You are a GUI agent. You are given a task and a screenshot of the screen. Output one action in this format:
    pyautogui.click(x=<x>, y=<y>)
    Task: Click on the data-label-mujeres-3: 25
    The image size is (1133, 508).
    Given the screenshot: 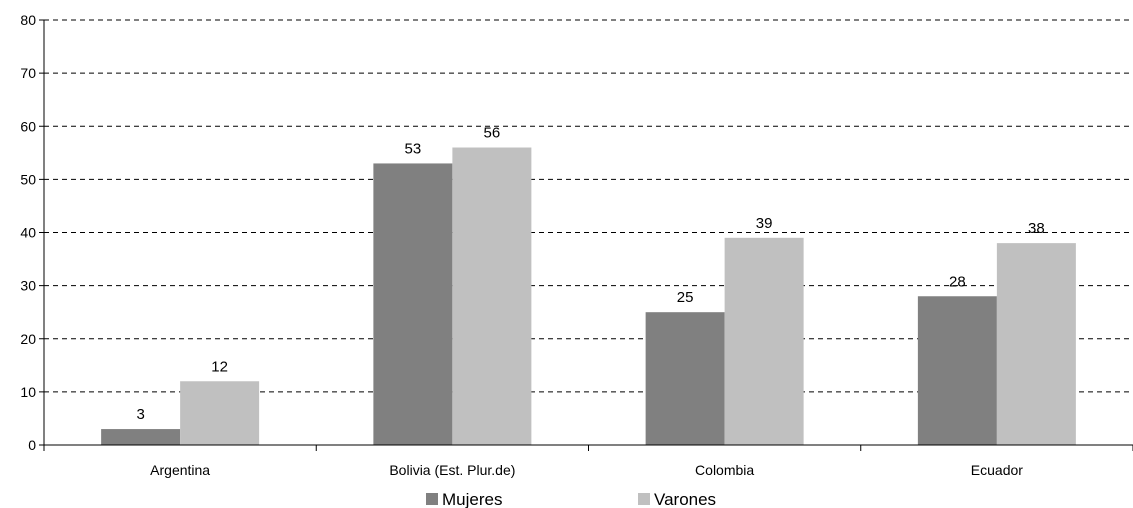 What is the action you would take?
    pyautogui.click(x=685, y=297)
    